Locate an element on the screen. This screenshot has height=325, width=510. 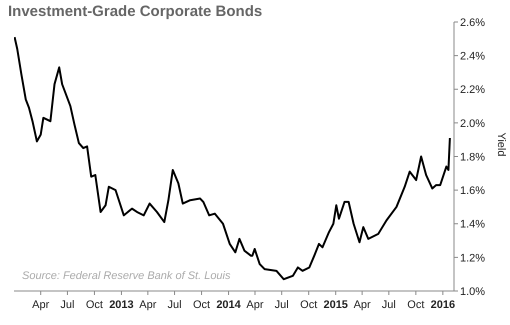
y-axis-title: Yield is located at coordinates (501, 144).